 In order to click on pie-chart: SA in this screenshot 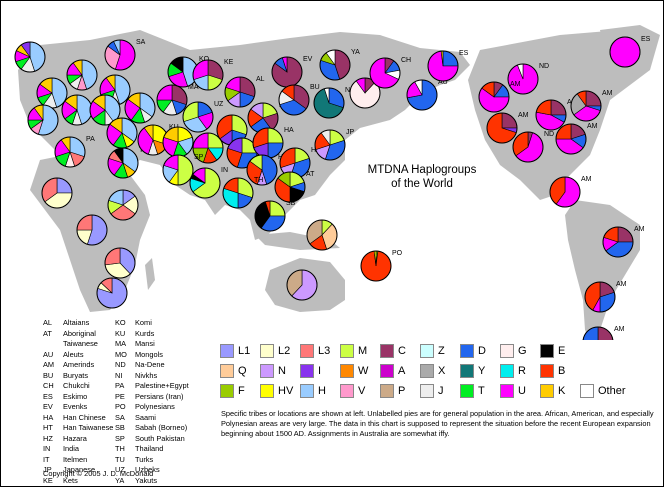, I will do `click(125, 55)`.